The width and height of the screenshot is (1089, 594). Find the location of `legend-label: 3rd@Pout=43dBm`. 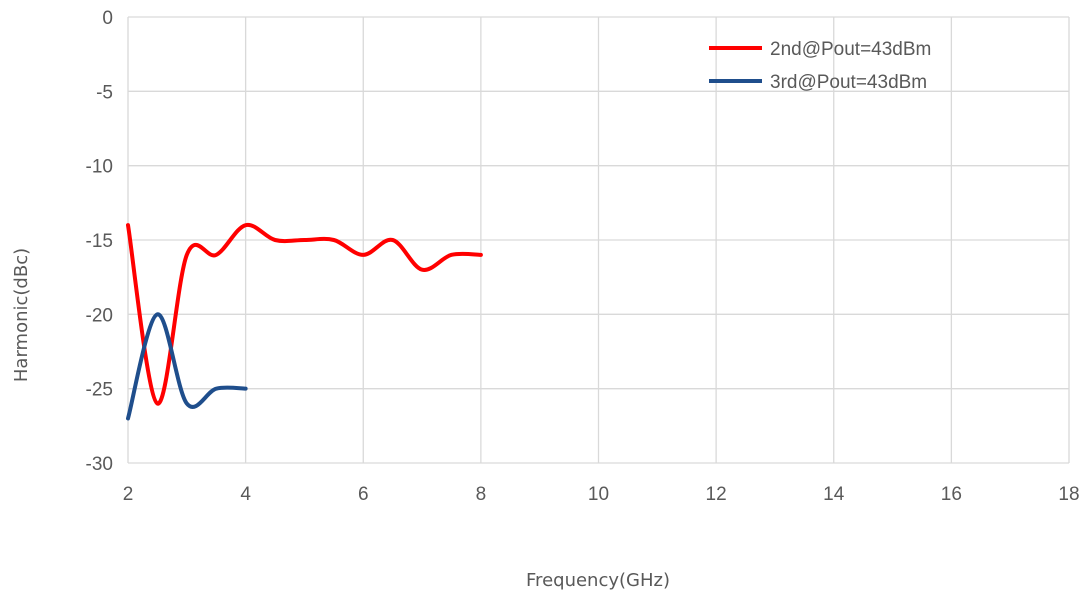

legend-label: 3rd@Pout=43dBm is located at coordinates (848, 82).